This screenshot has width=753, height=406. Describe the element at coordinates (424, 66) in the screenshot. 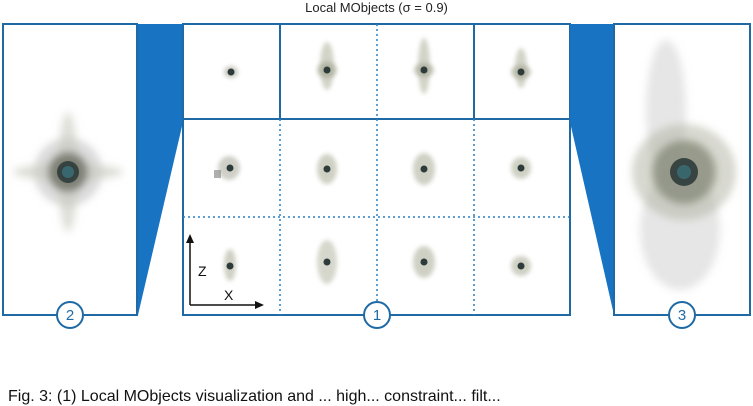

I see `grid-blob-r1c3` at that location.